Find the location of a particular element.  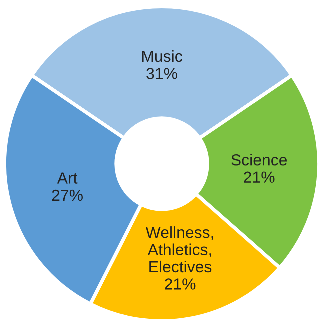

slice-label: Science is located at coordinates (260, 160).